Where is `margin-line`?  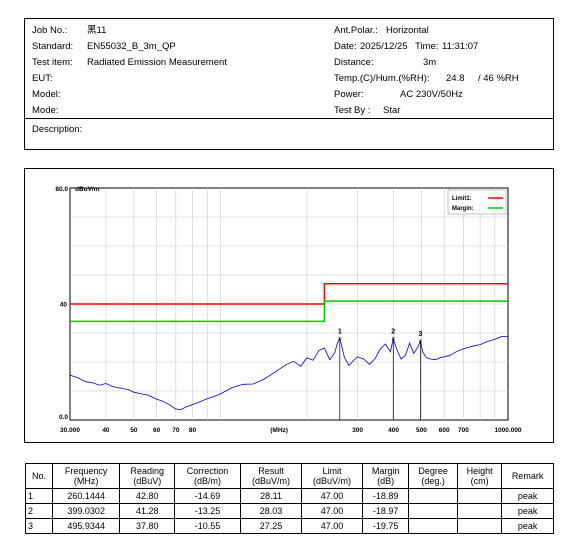
margin-line is located at coordinates (289, 311).